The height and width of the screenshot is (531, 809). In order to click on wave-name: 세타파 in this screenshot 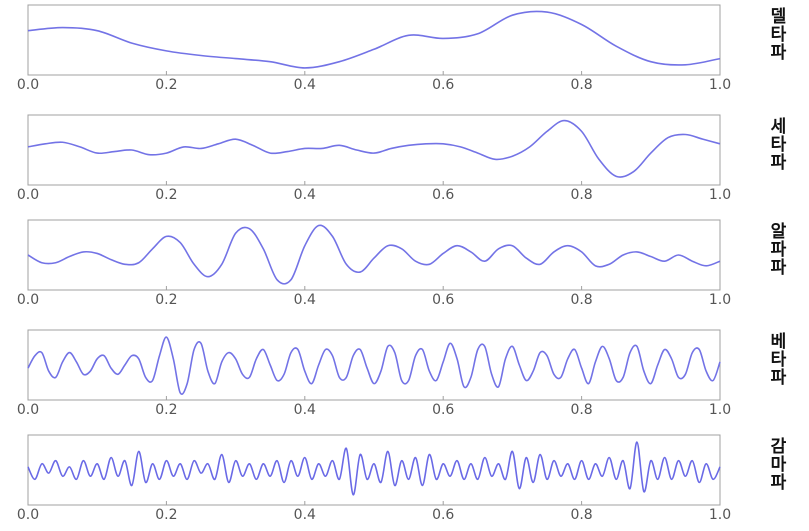, I will do `click(776, 144)`.